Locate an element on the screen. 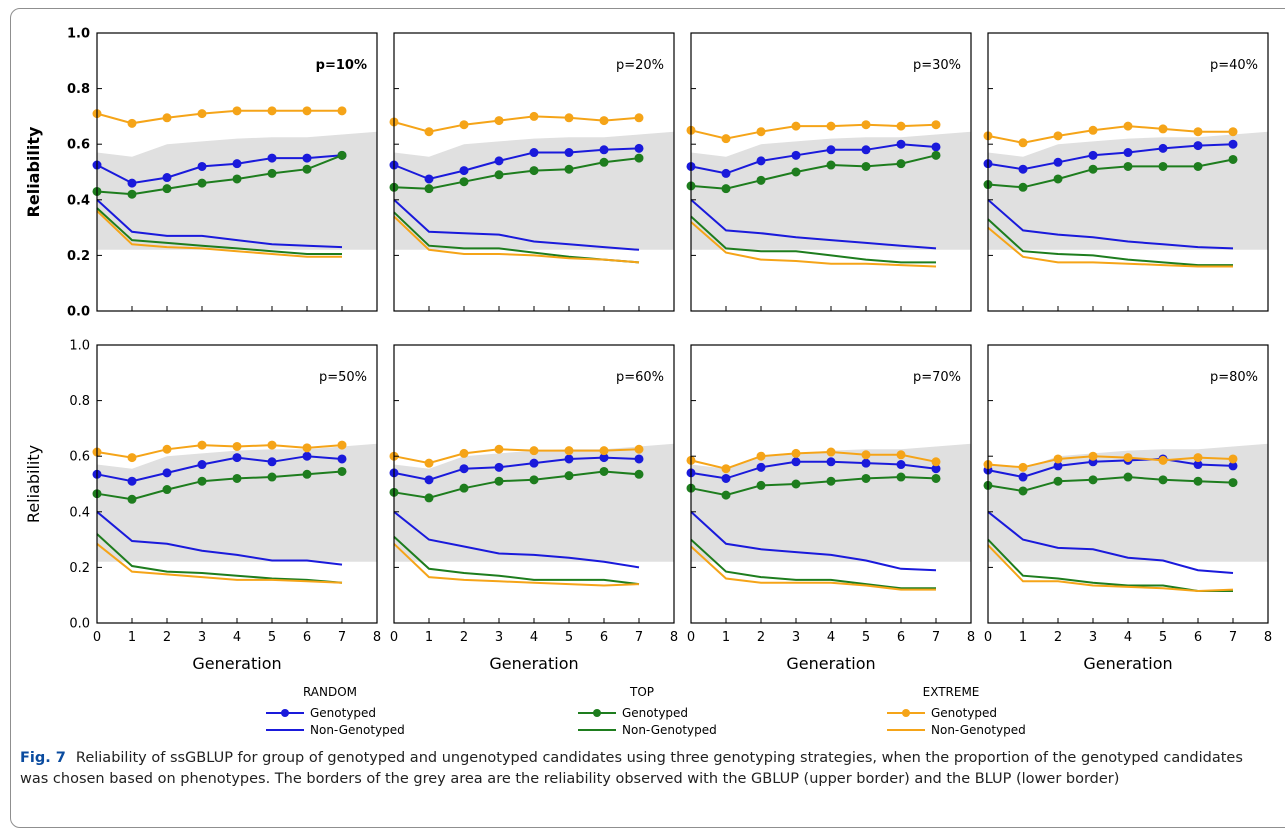 The image size is (1285, 833). y-axis-label: Reliability is located at coordinates (33, 484).